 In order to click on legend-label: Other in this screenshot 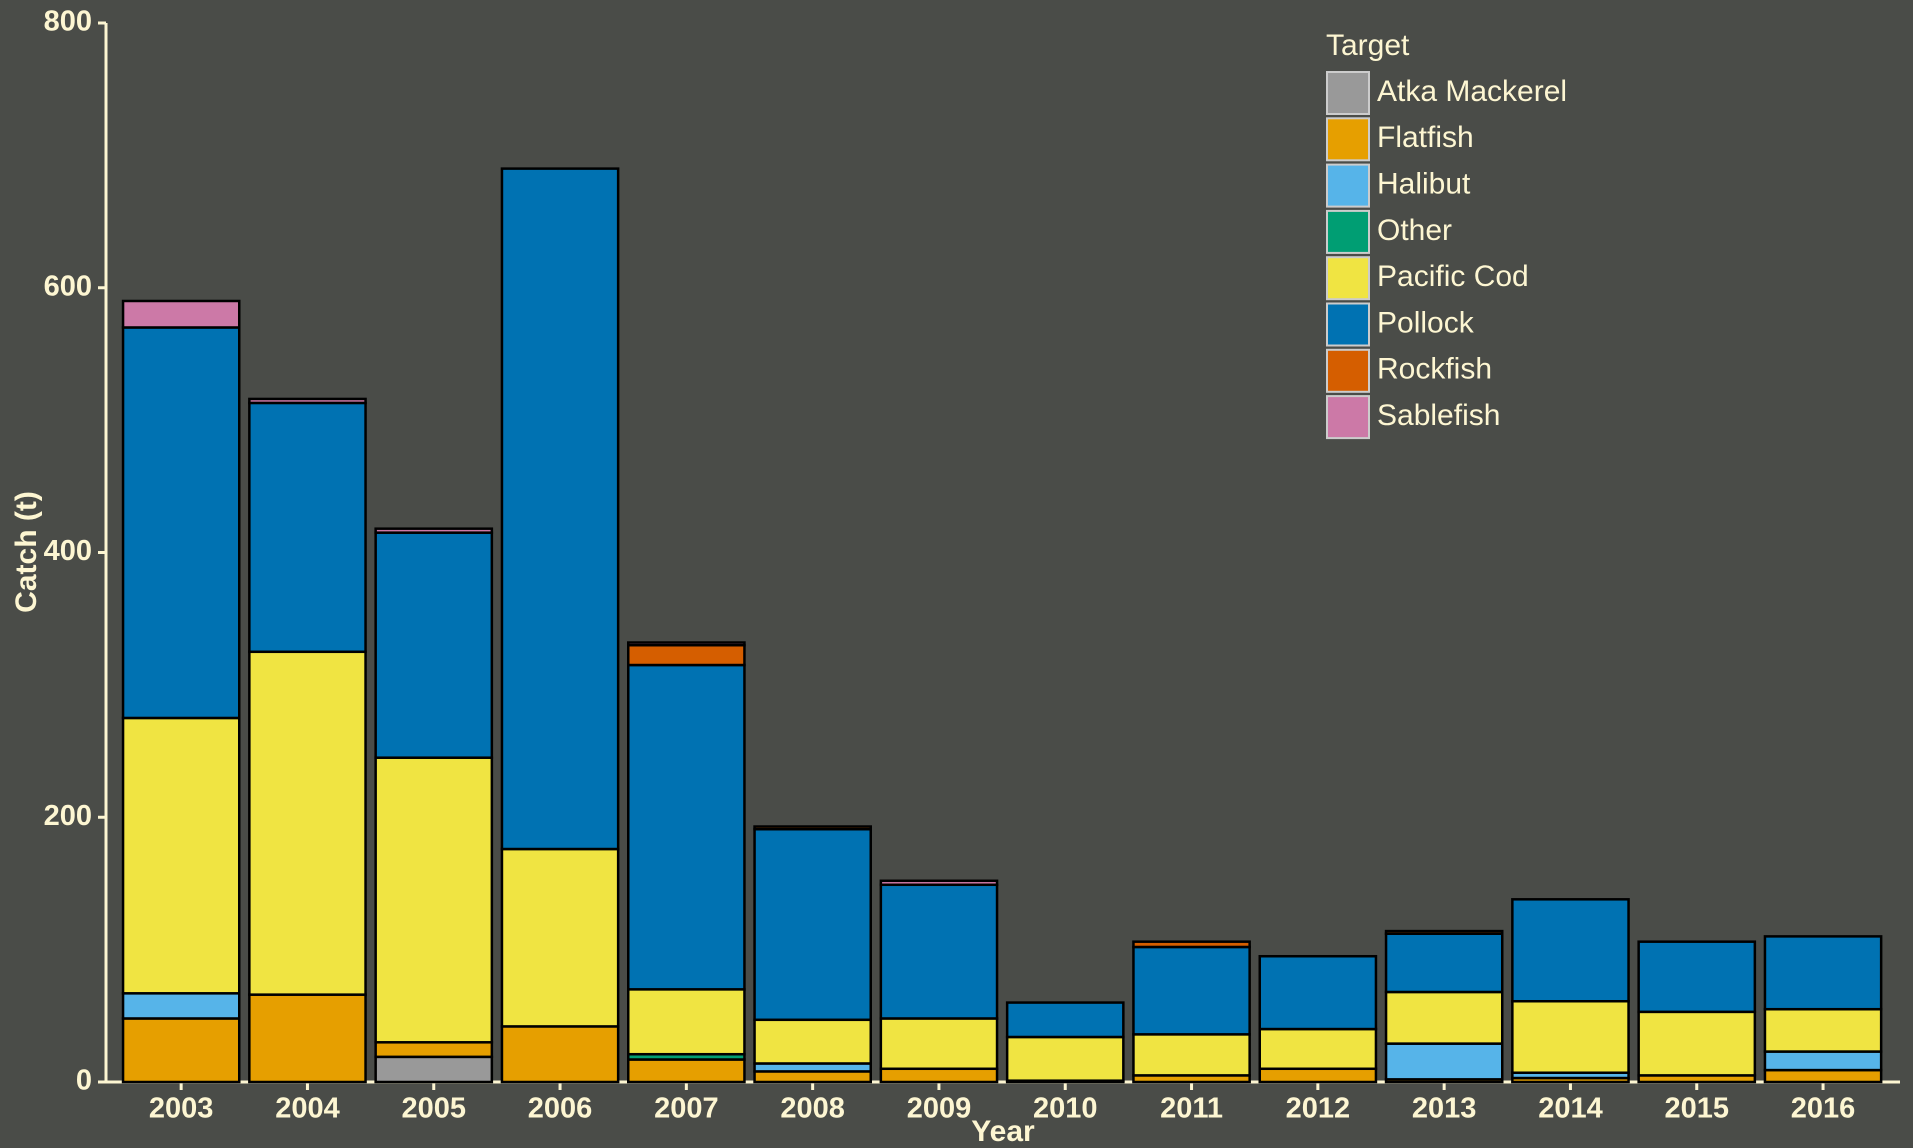, I will do `click(1414, 230)`.